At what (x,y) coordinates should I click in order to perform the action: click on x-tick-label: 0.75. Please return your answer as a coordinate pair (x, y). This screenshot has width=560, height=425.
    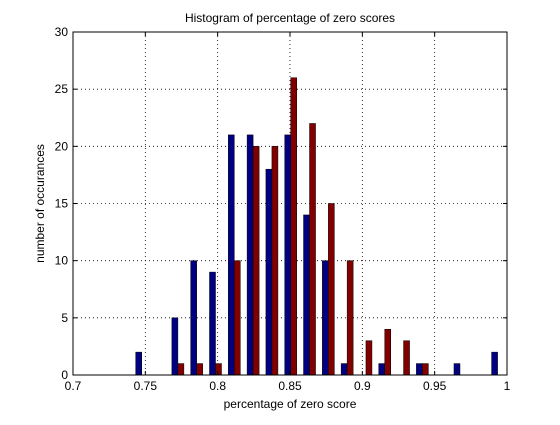
    Looking at the image, I should click on (146, 386).